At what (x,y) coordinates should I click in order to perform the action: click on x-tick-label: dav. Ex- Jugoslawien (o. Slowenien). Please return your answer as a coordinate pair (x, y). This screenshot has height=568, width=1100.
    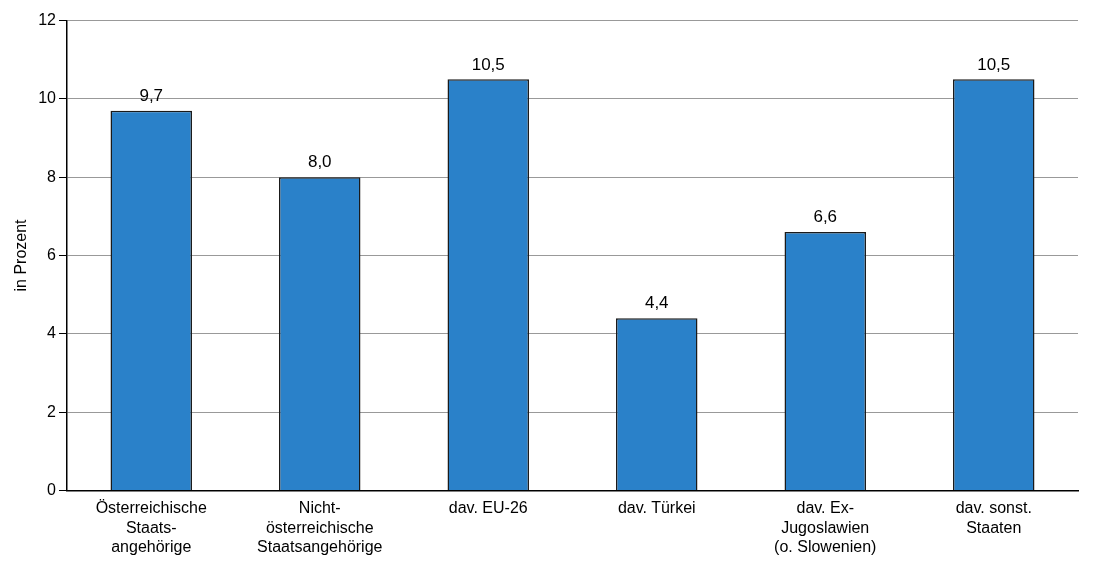
    Looking at the image, I should click on (825, 527).